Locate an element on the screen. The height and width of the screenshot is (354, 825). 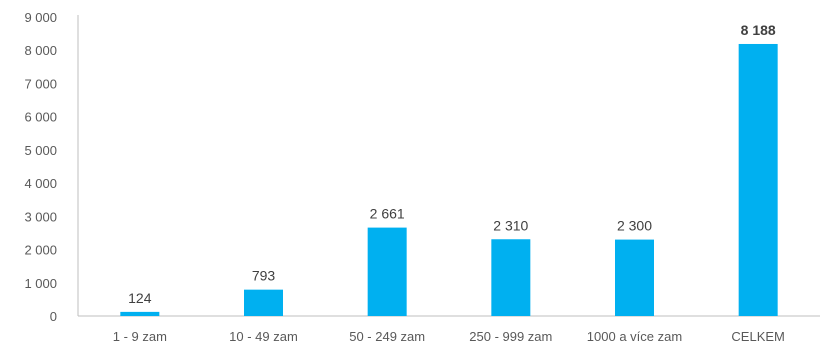
y-tick-label: 5 000 is located at coordinates (40, 150).